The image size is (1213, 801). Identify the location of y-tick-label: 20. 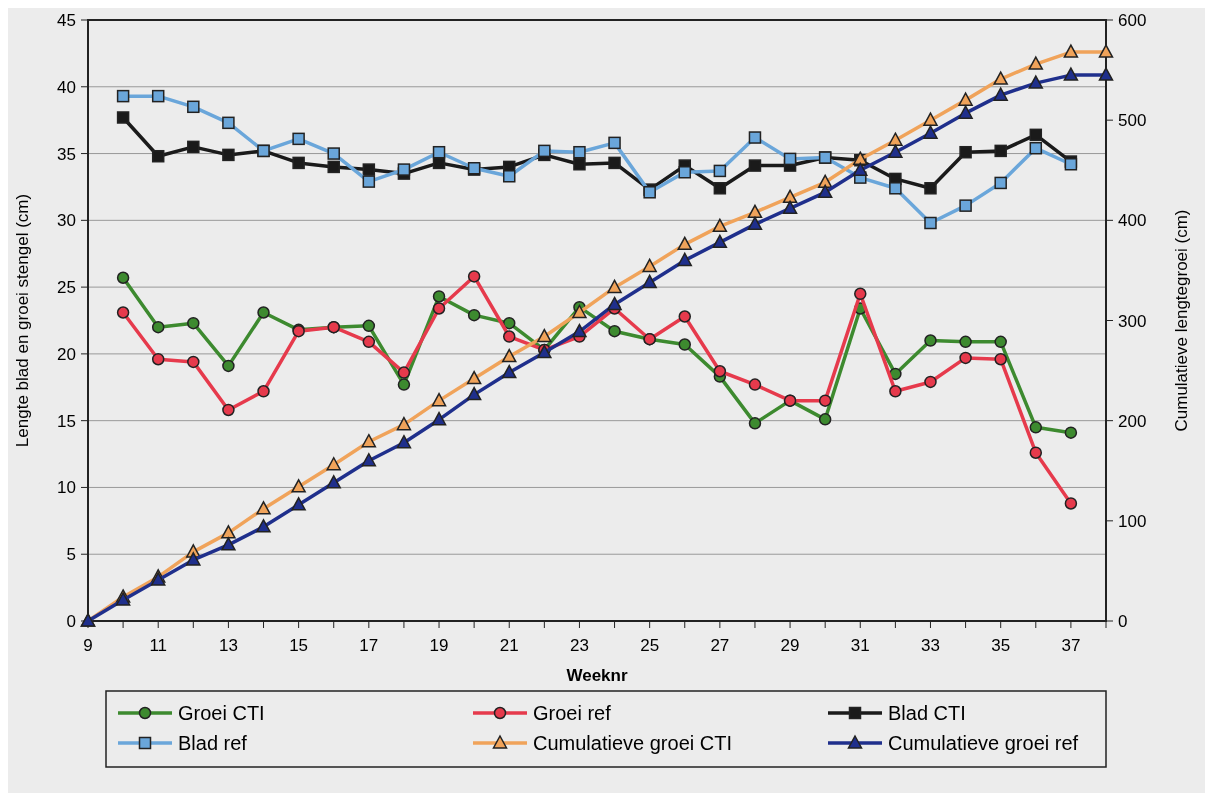
(66, 354).